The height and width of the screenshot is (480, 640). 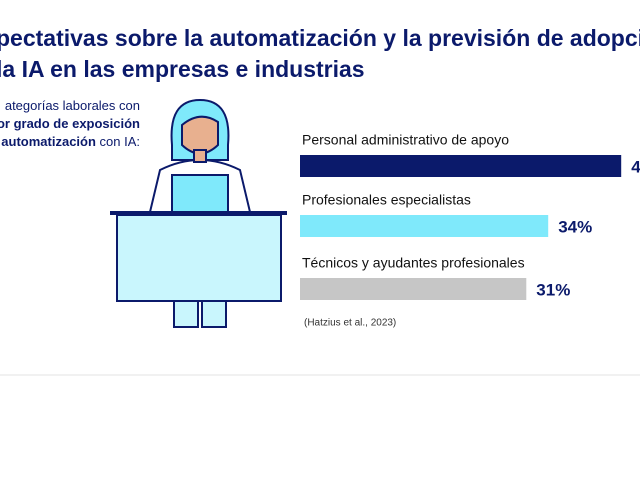 What do you see at coordinates (413, 263) in the screenshot?
I see `category-label: Técnicos y ayudantes profesionales` at bounding box center [413, 263].